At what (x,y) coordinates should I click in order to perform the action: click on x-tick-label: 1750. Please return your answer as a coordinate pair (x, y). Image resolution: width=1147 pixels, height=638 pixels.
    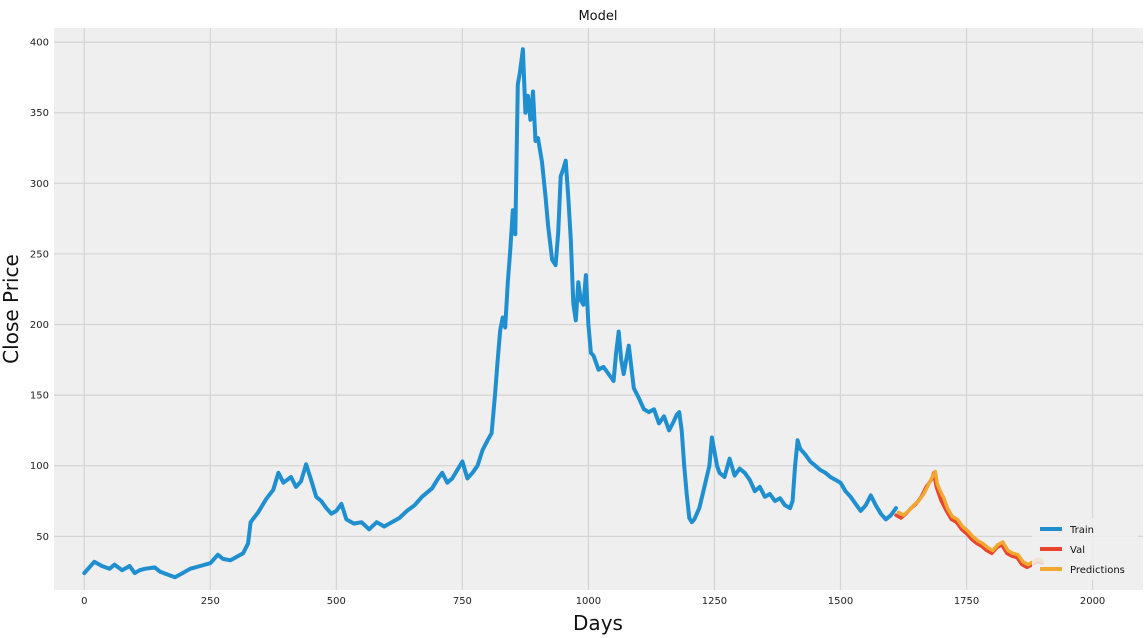
    Looking at the image, I should click on (966, 601).